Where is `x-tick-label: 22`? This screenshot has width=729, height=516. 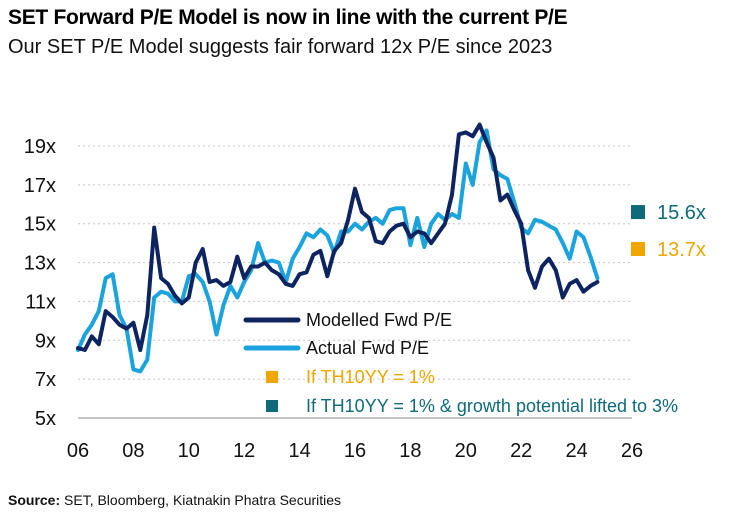
x-tick-label: 22 is located at coordinates (521, 451).